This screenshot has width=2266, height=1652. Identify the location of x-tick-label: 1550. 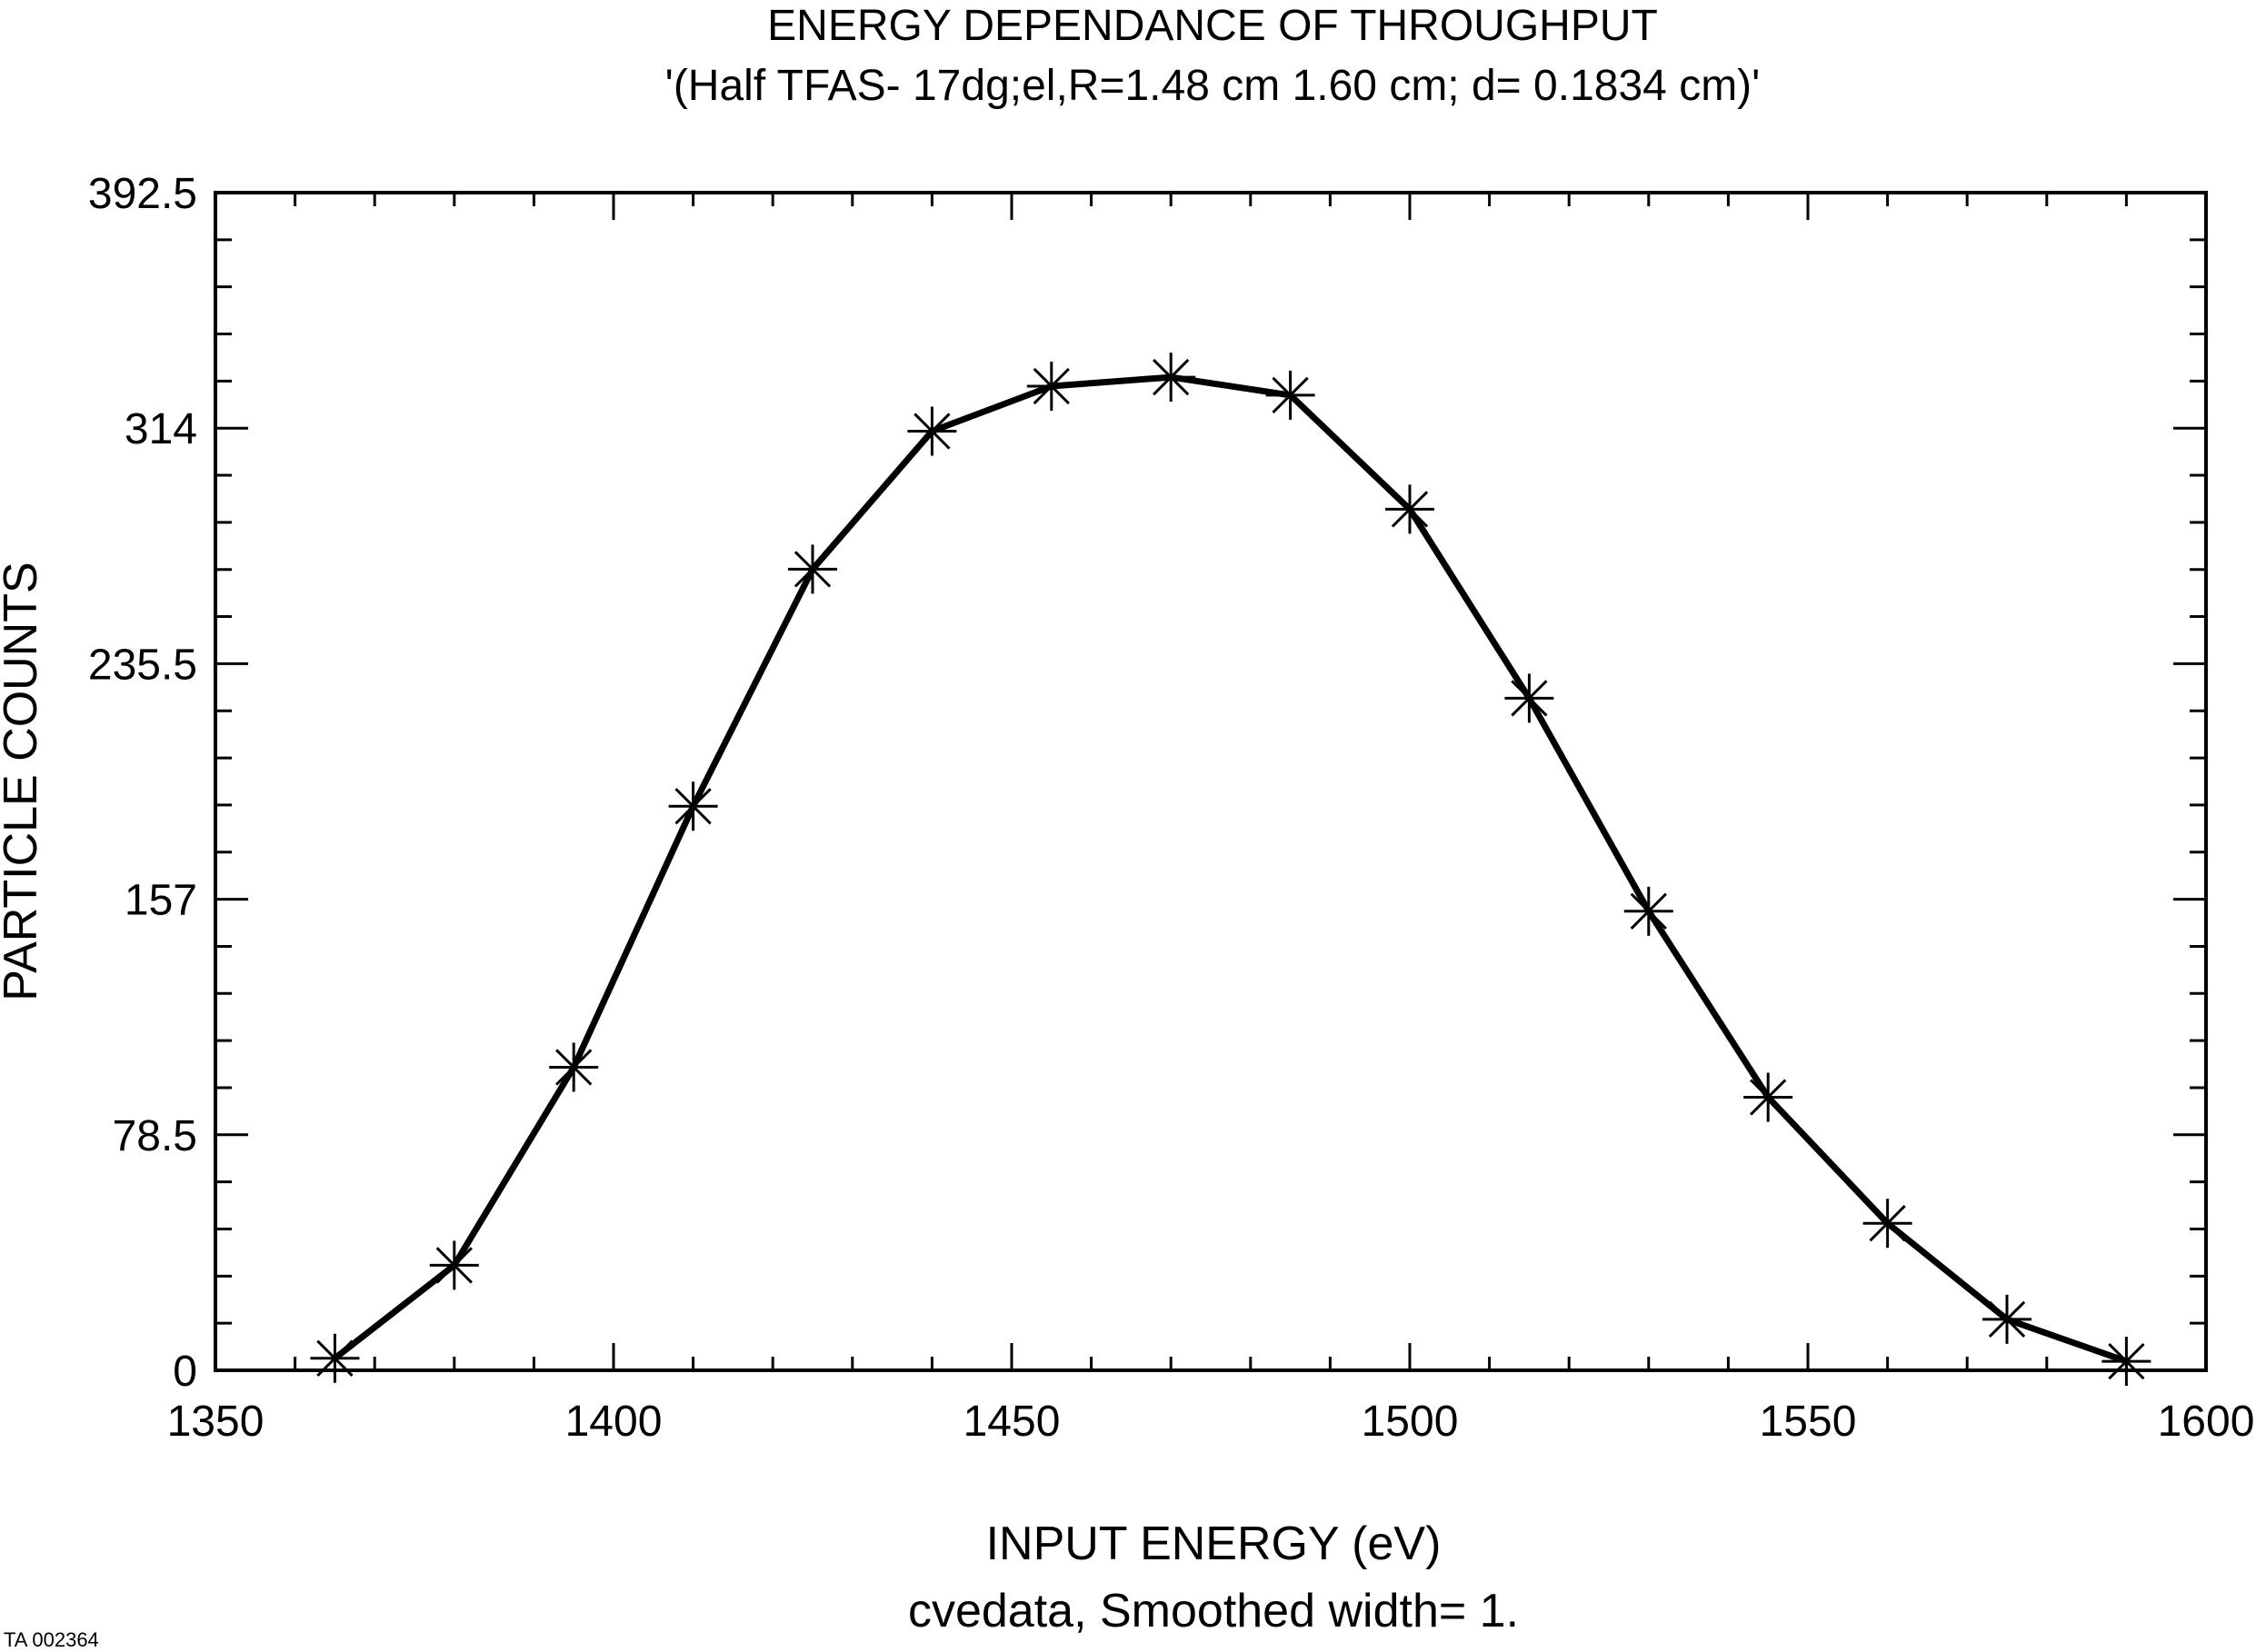
(1808, 1422).